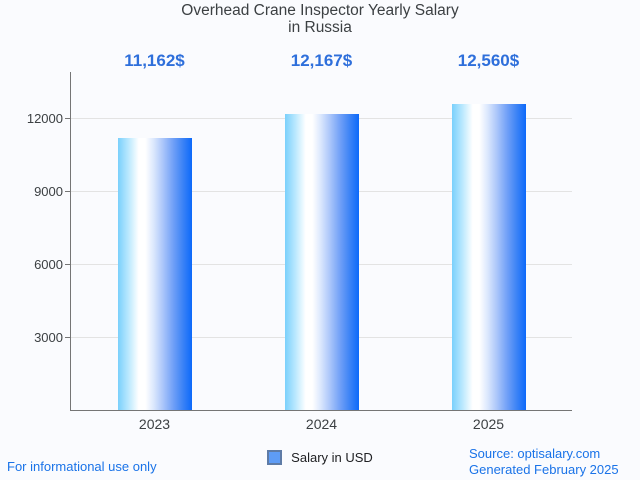 The image size is (640, 480). I want to click on bar-2025, so click(488, 257).